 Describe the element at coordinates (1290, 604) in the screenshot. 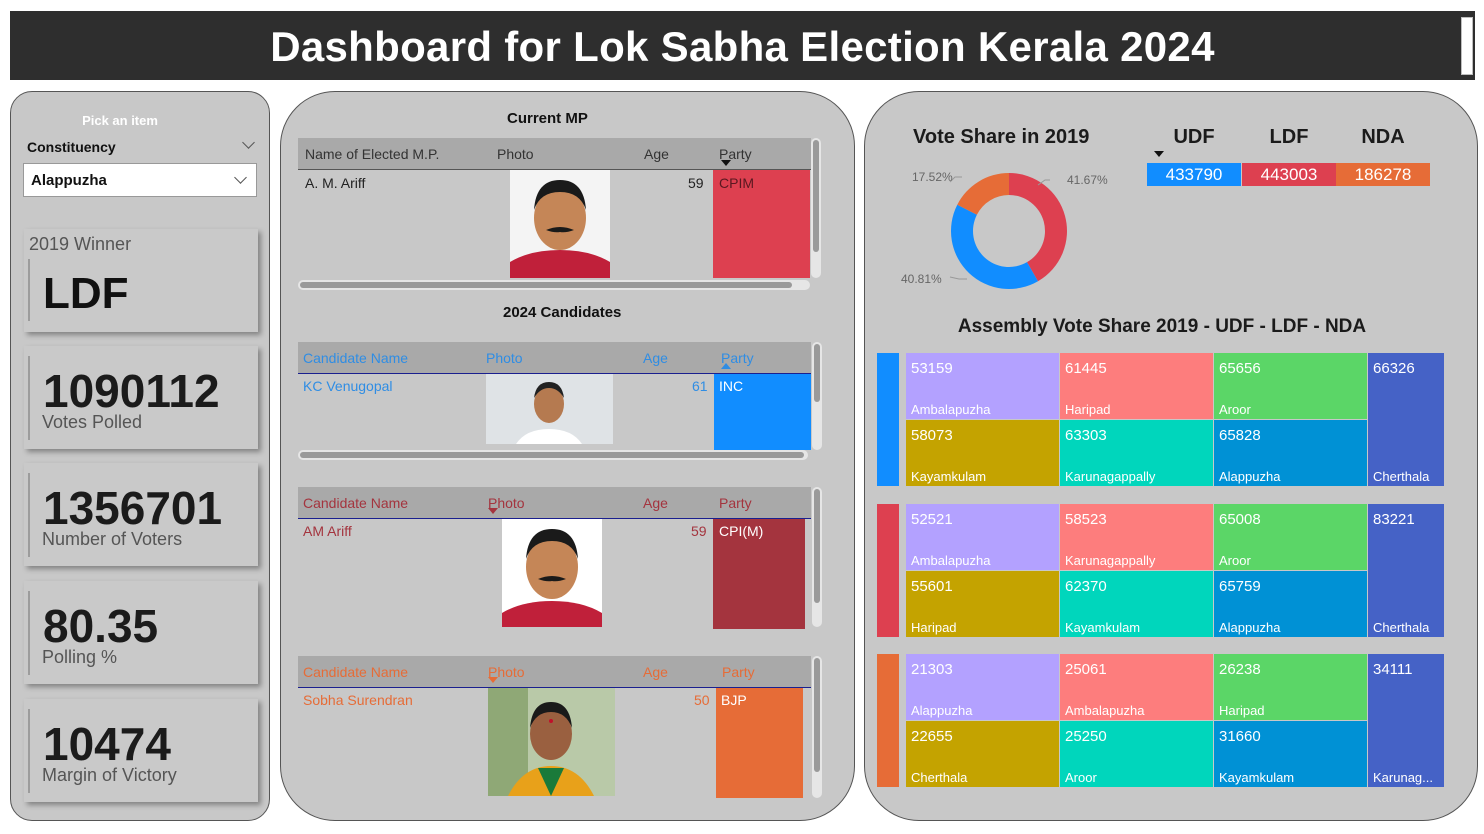

I see `treemap-tile: 65759 Alappuzha` at that location.